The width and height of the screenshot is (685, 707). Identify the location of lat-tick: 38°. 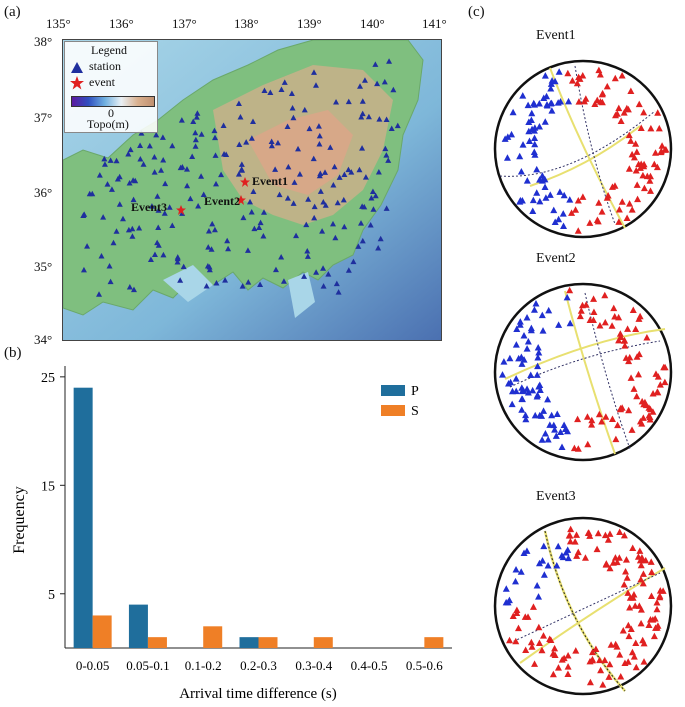
(43, 41).